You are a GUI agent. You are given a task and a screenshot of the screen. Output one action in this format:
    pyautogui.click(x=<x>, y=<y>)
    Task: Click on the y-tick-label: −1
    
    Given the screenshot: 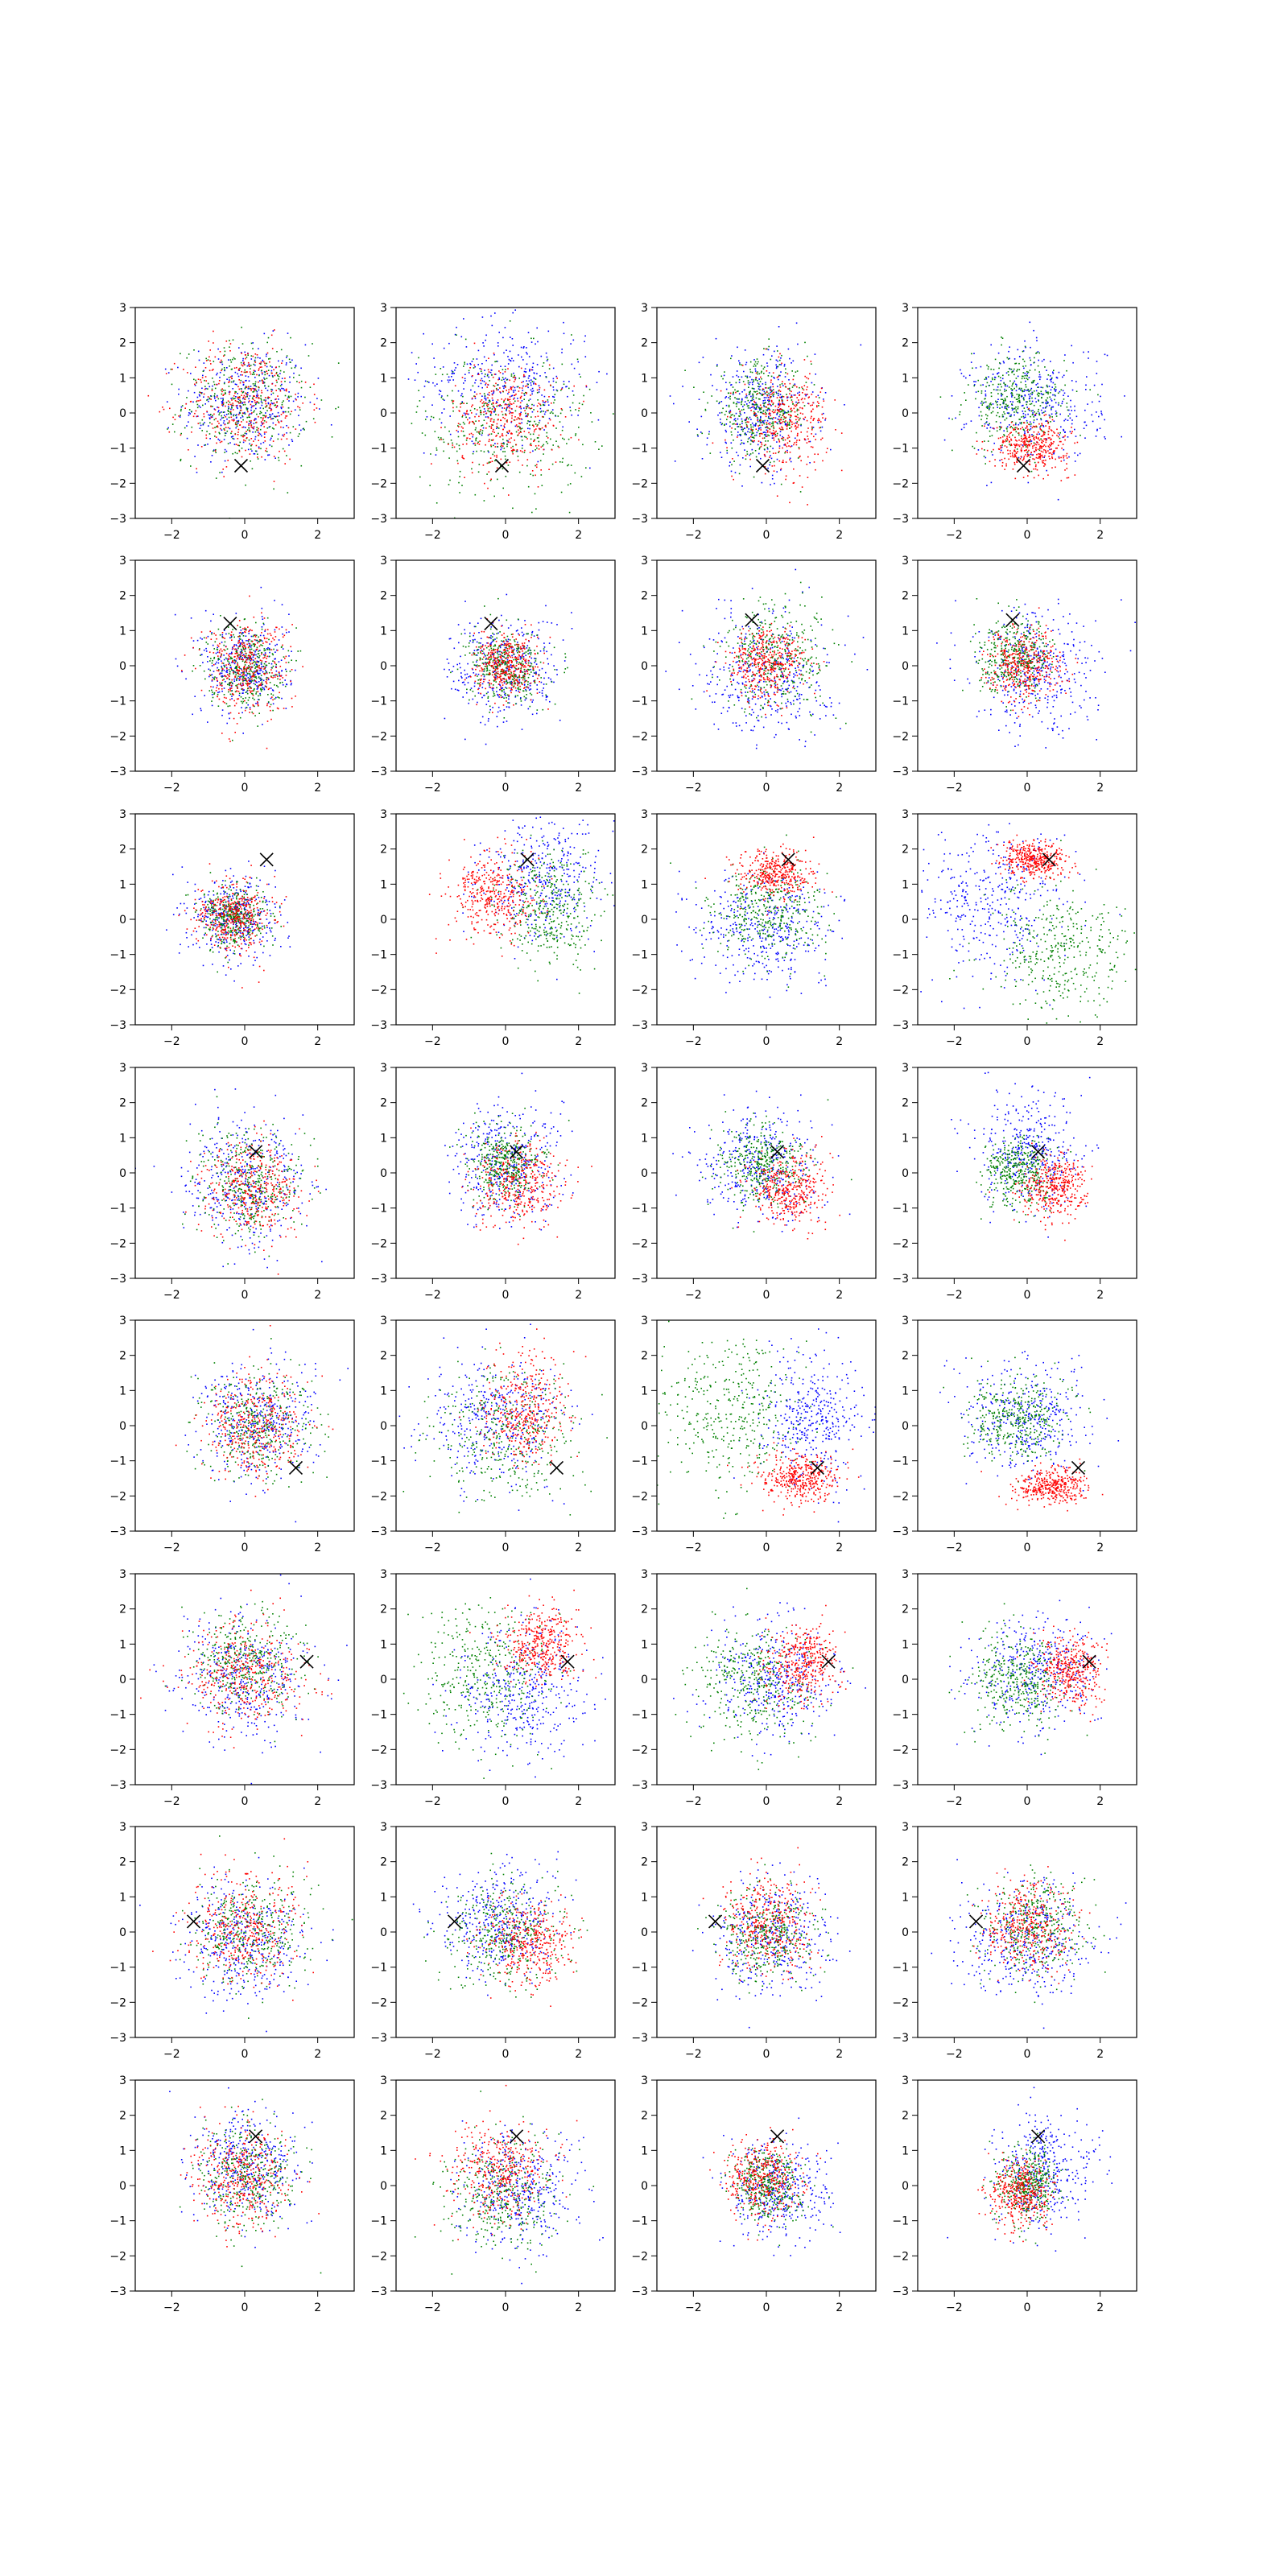 What is the action you would take?
    pyautogui.click(x=117, y=449)
    